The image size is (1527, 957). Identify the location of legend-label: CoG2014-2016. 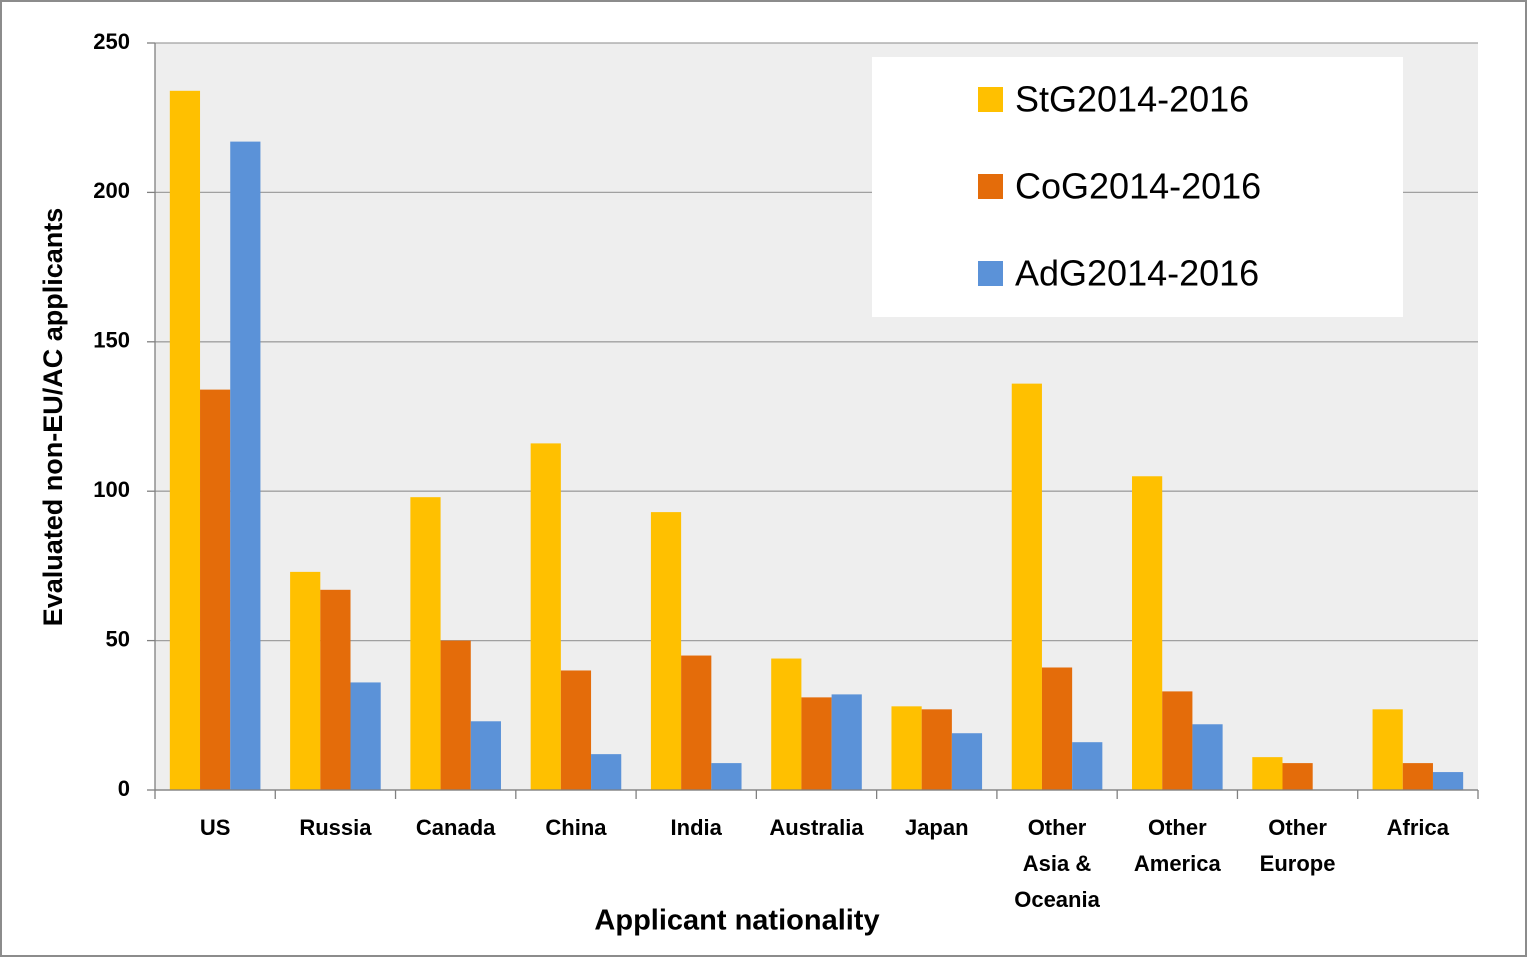
(1138, 186).